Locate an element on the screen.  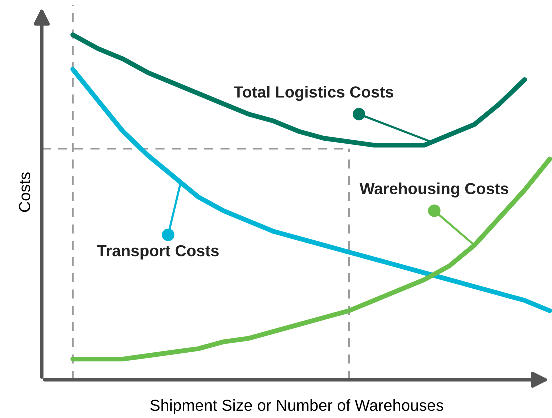
y-axis-title: Costs is located at coordinates (25, 192).